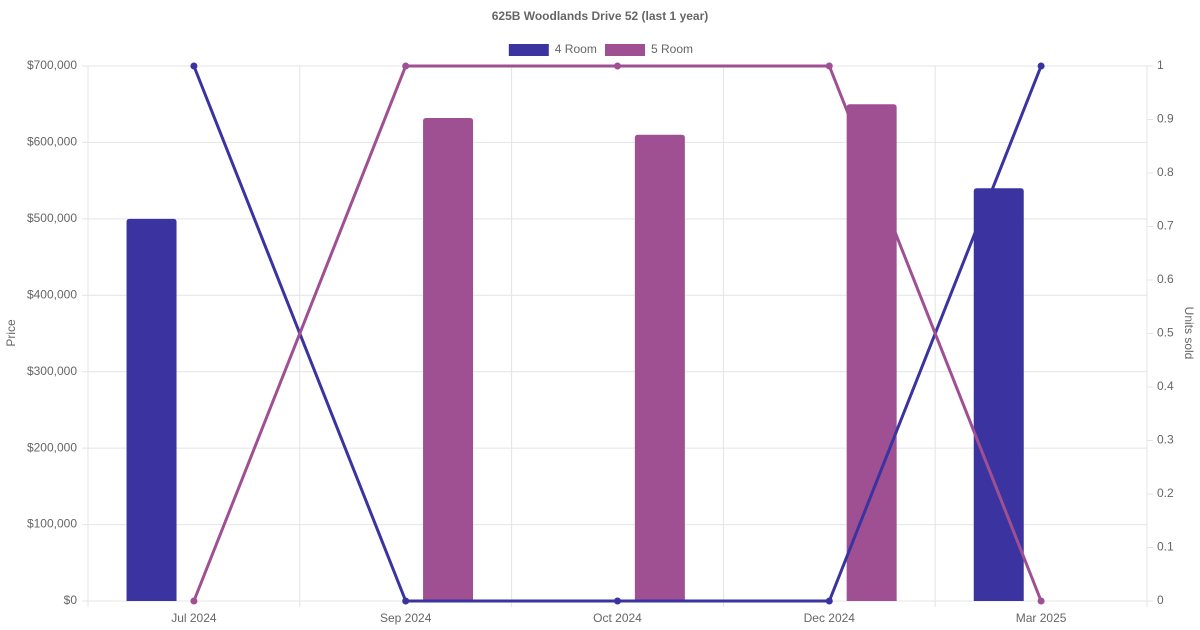 The width and height of the screenshot is (1200, 630). What do you see at coordinates (1165, 440) in the screenshot?
I see `y2-tick-label: 0.3` at bounding box center [1165, 440].